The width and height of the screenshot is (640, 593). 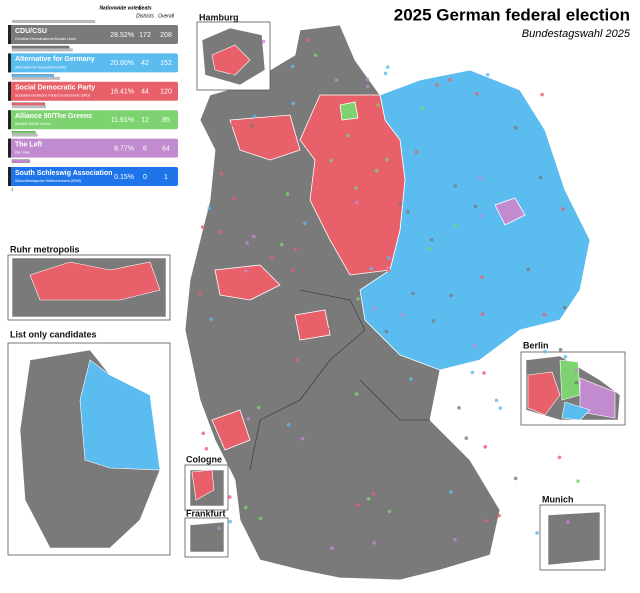 What do you see at coordinates (45, 39) in the screenshot?
I see `party-long-name: Christlich Demokratische/Soziale Union` at bounding box center [45, 39].